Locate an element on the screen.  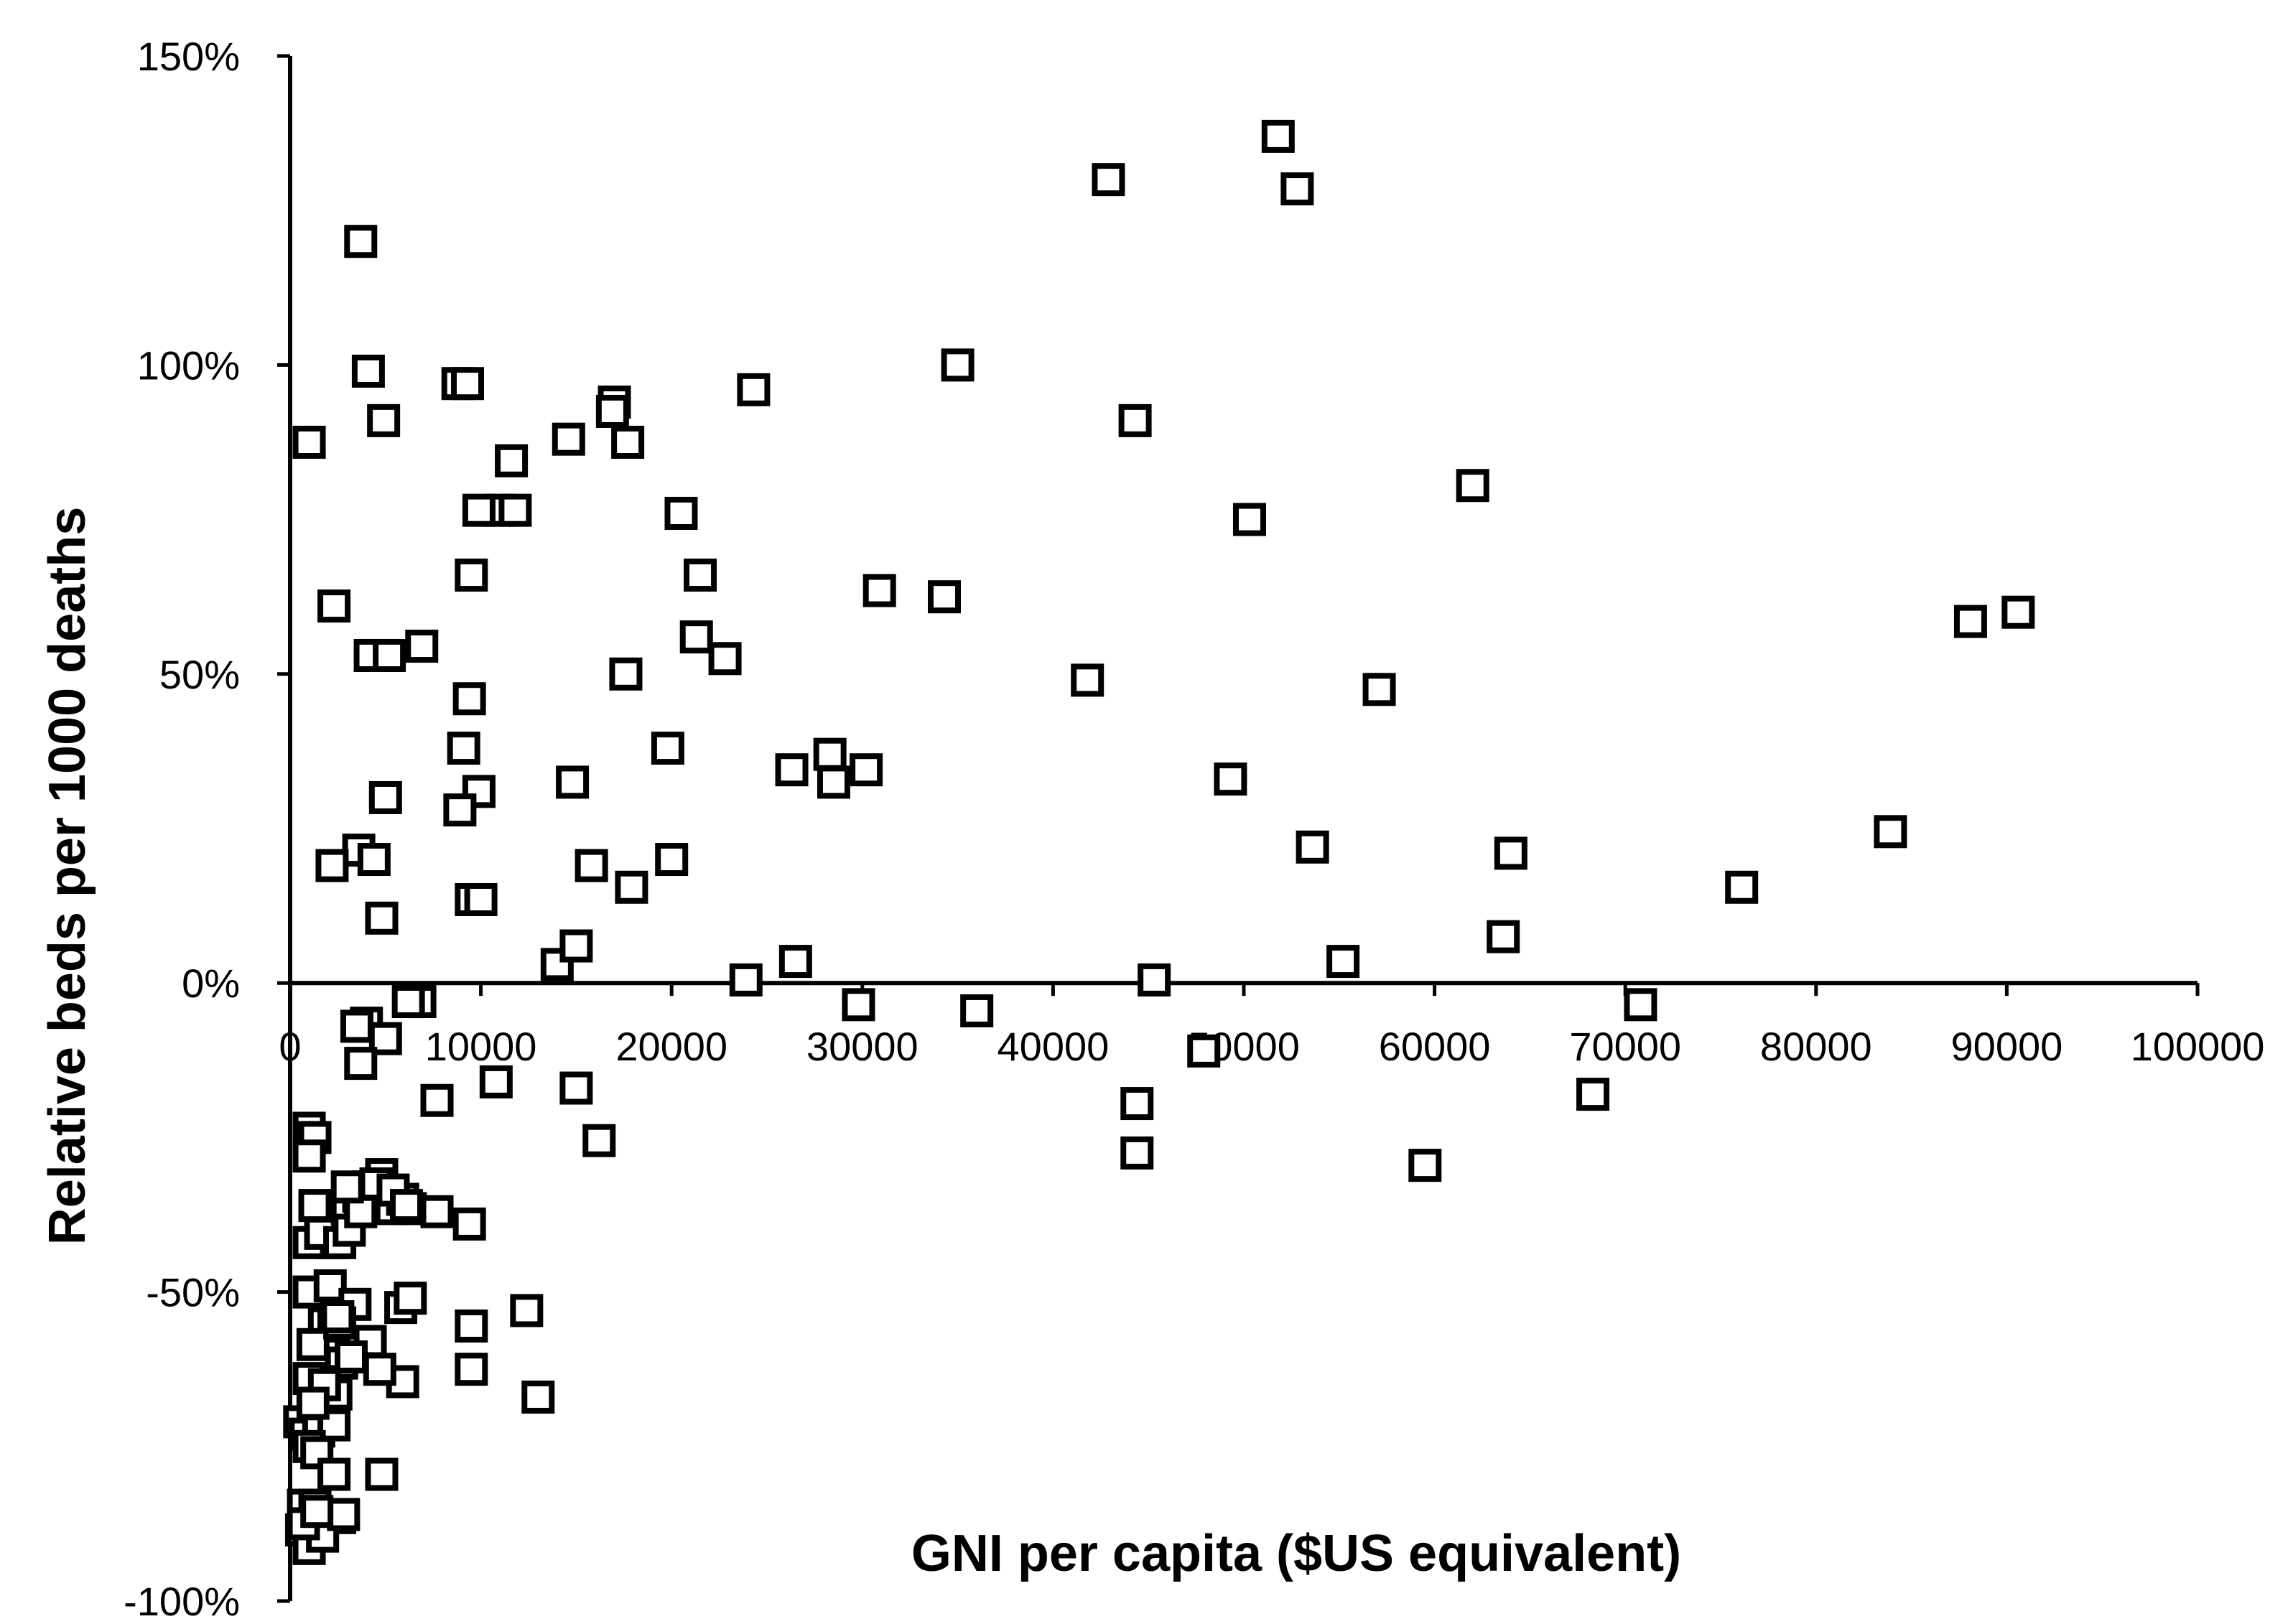
y-tick-label: -50% is located at coordinates (193, 1292).